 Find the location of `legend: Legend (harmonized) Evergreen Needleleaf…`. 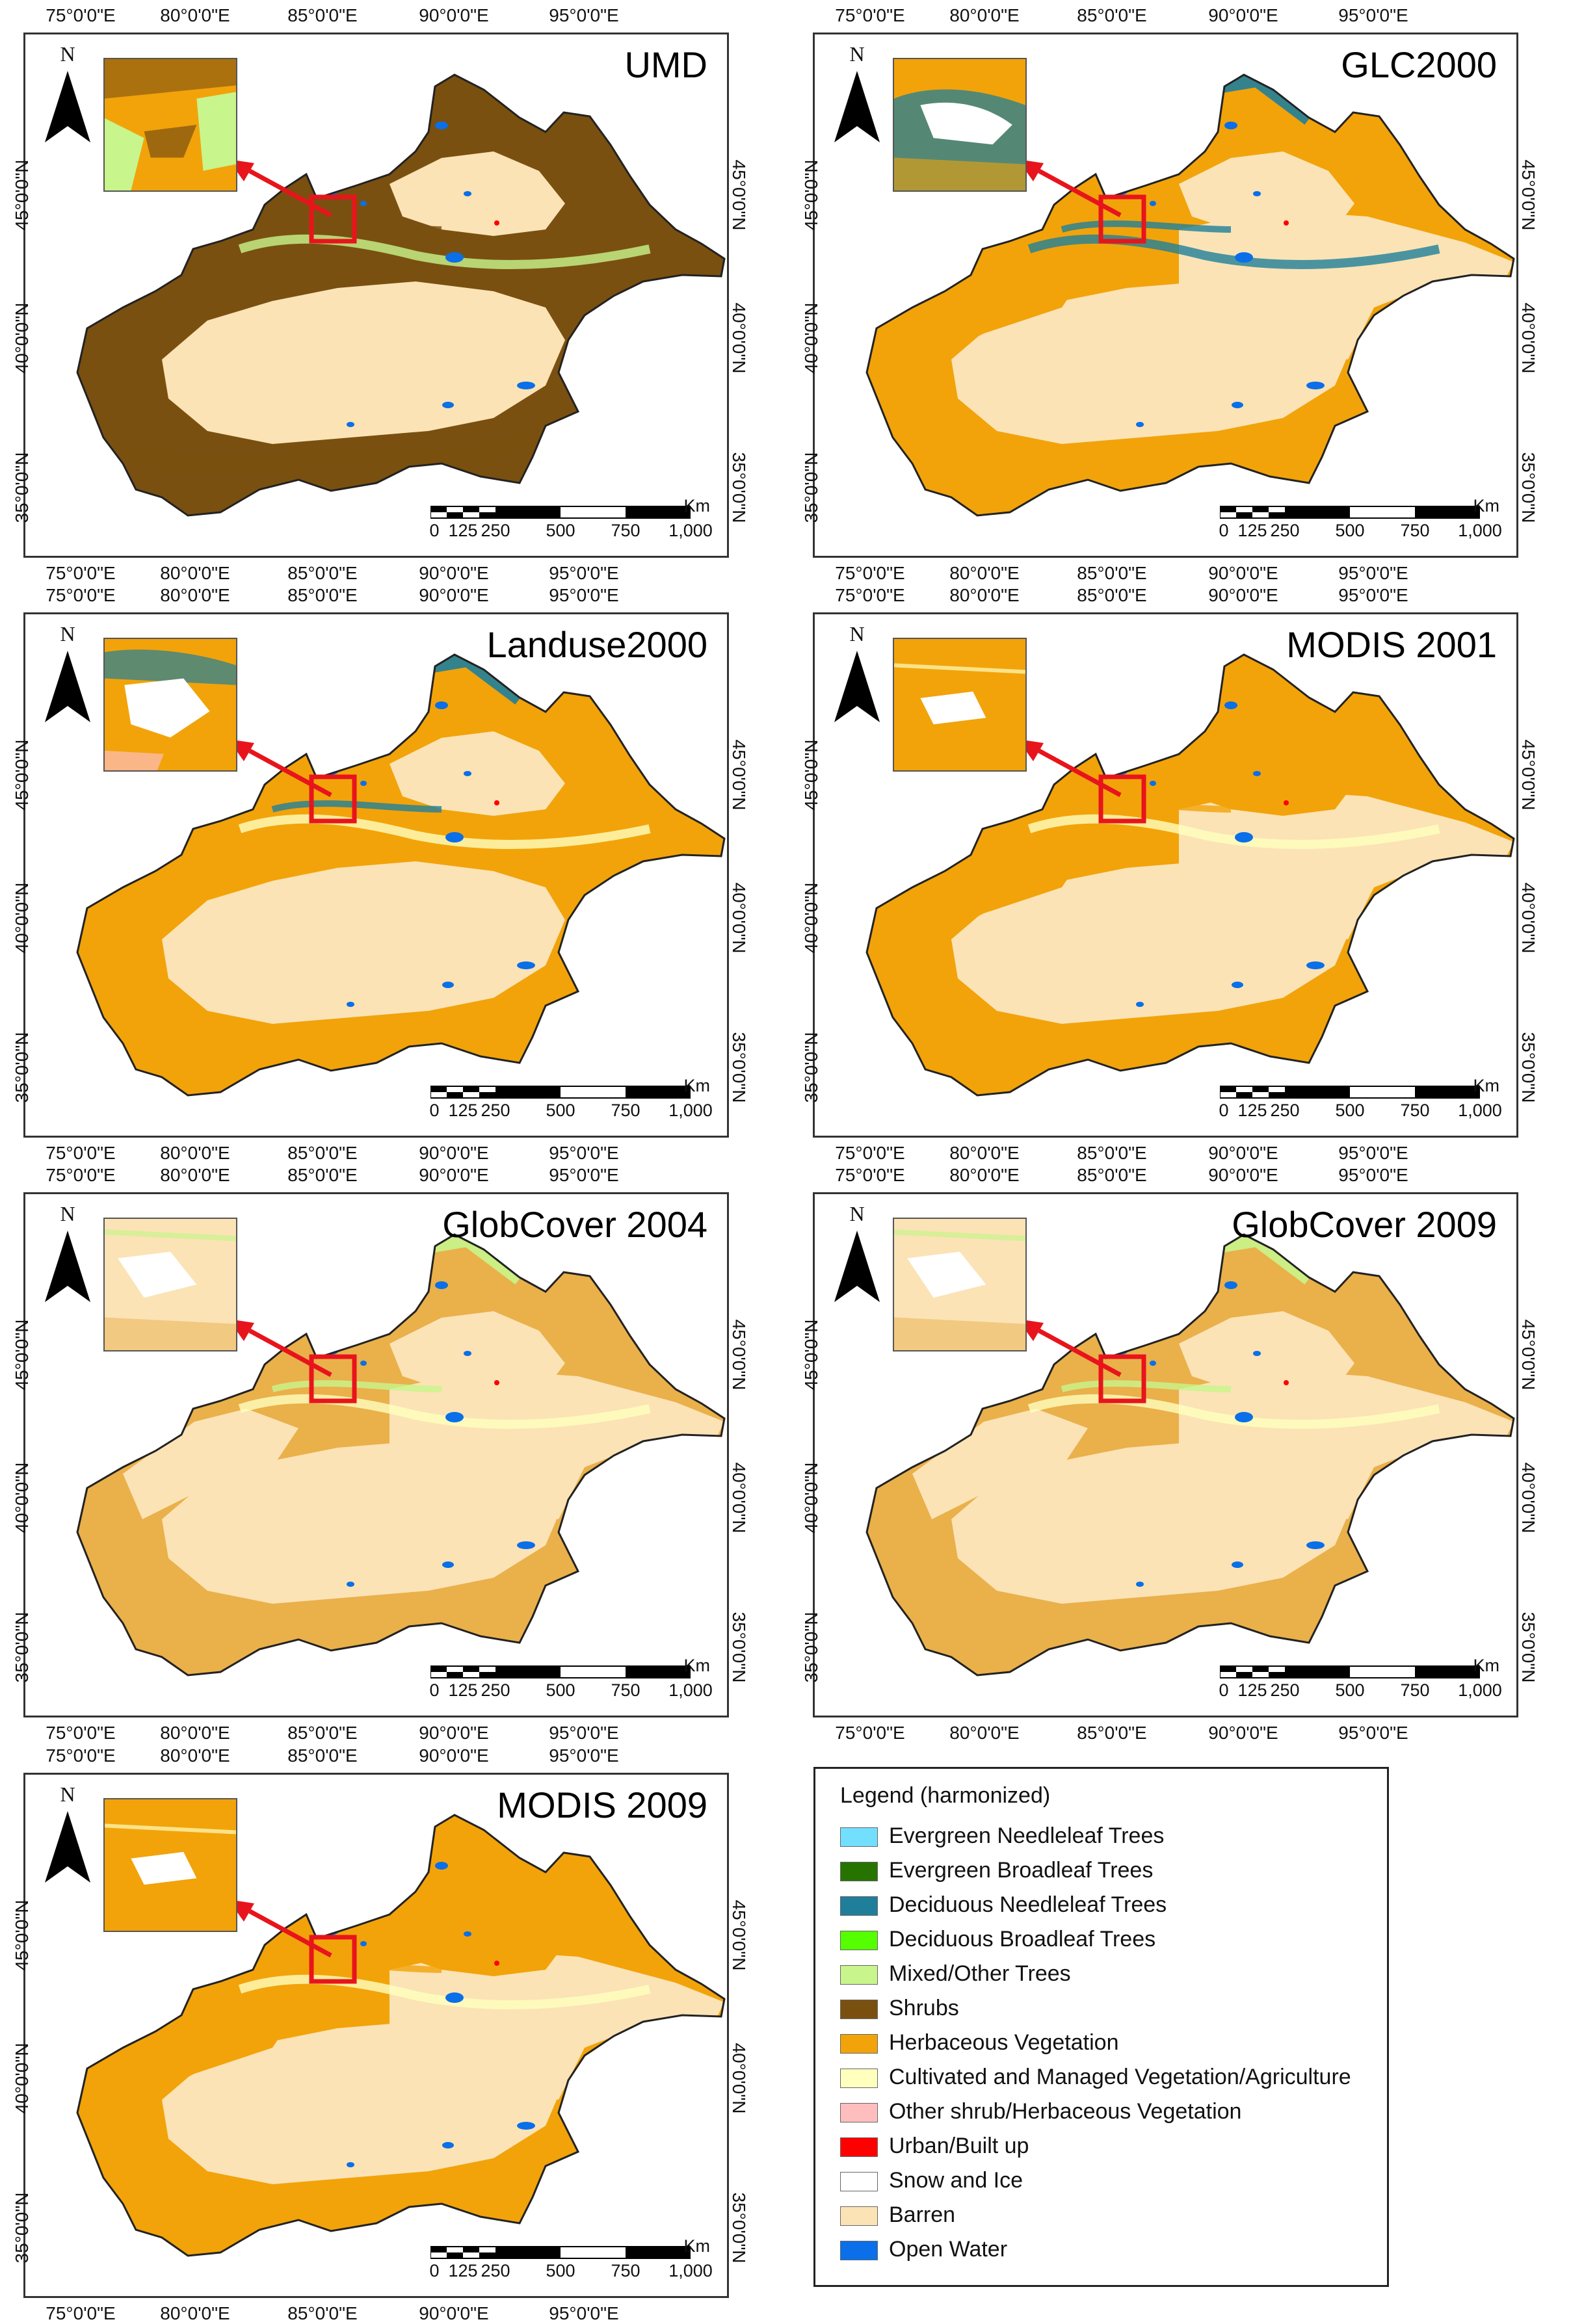

legend: Legend (harmonized) Evergreen Needleleaf… is located at coordinates (1101, 2027).